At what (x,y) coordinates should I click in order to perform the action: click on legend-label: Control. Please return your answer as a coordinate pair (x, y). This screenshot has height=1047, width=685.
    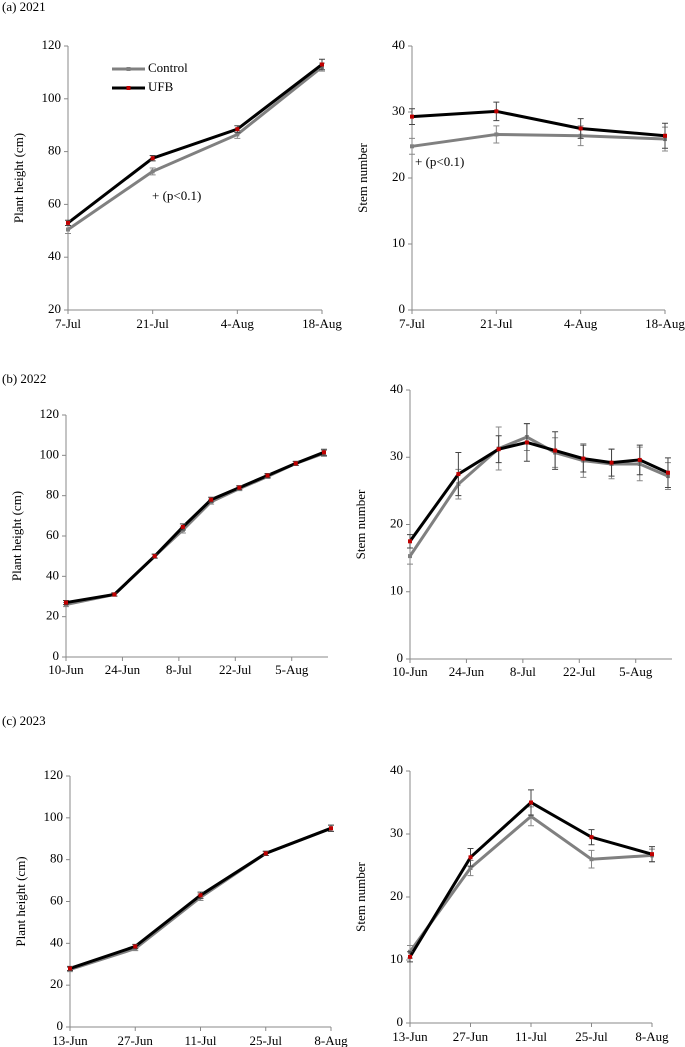
    Looking at the image, I should click on (168, 67).